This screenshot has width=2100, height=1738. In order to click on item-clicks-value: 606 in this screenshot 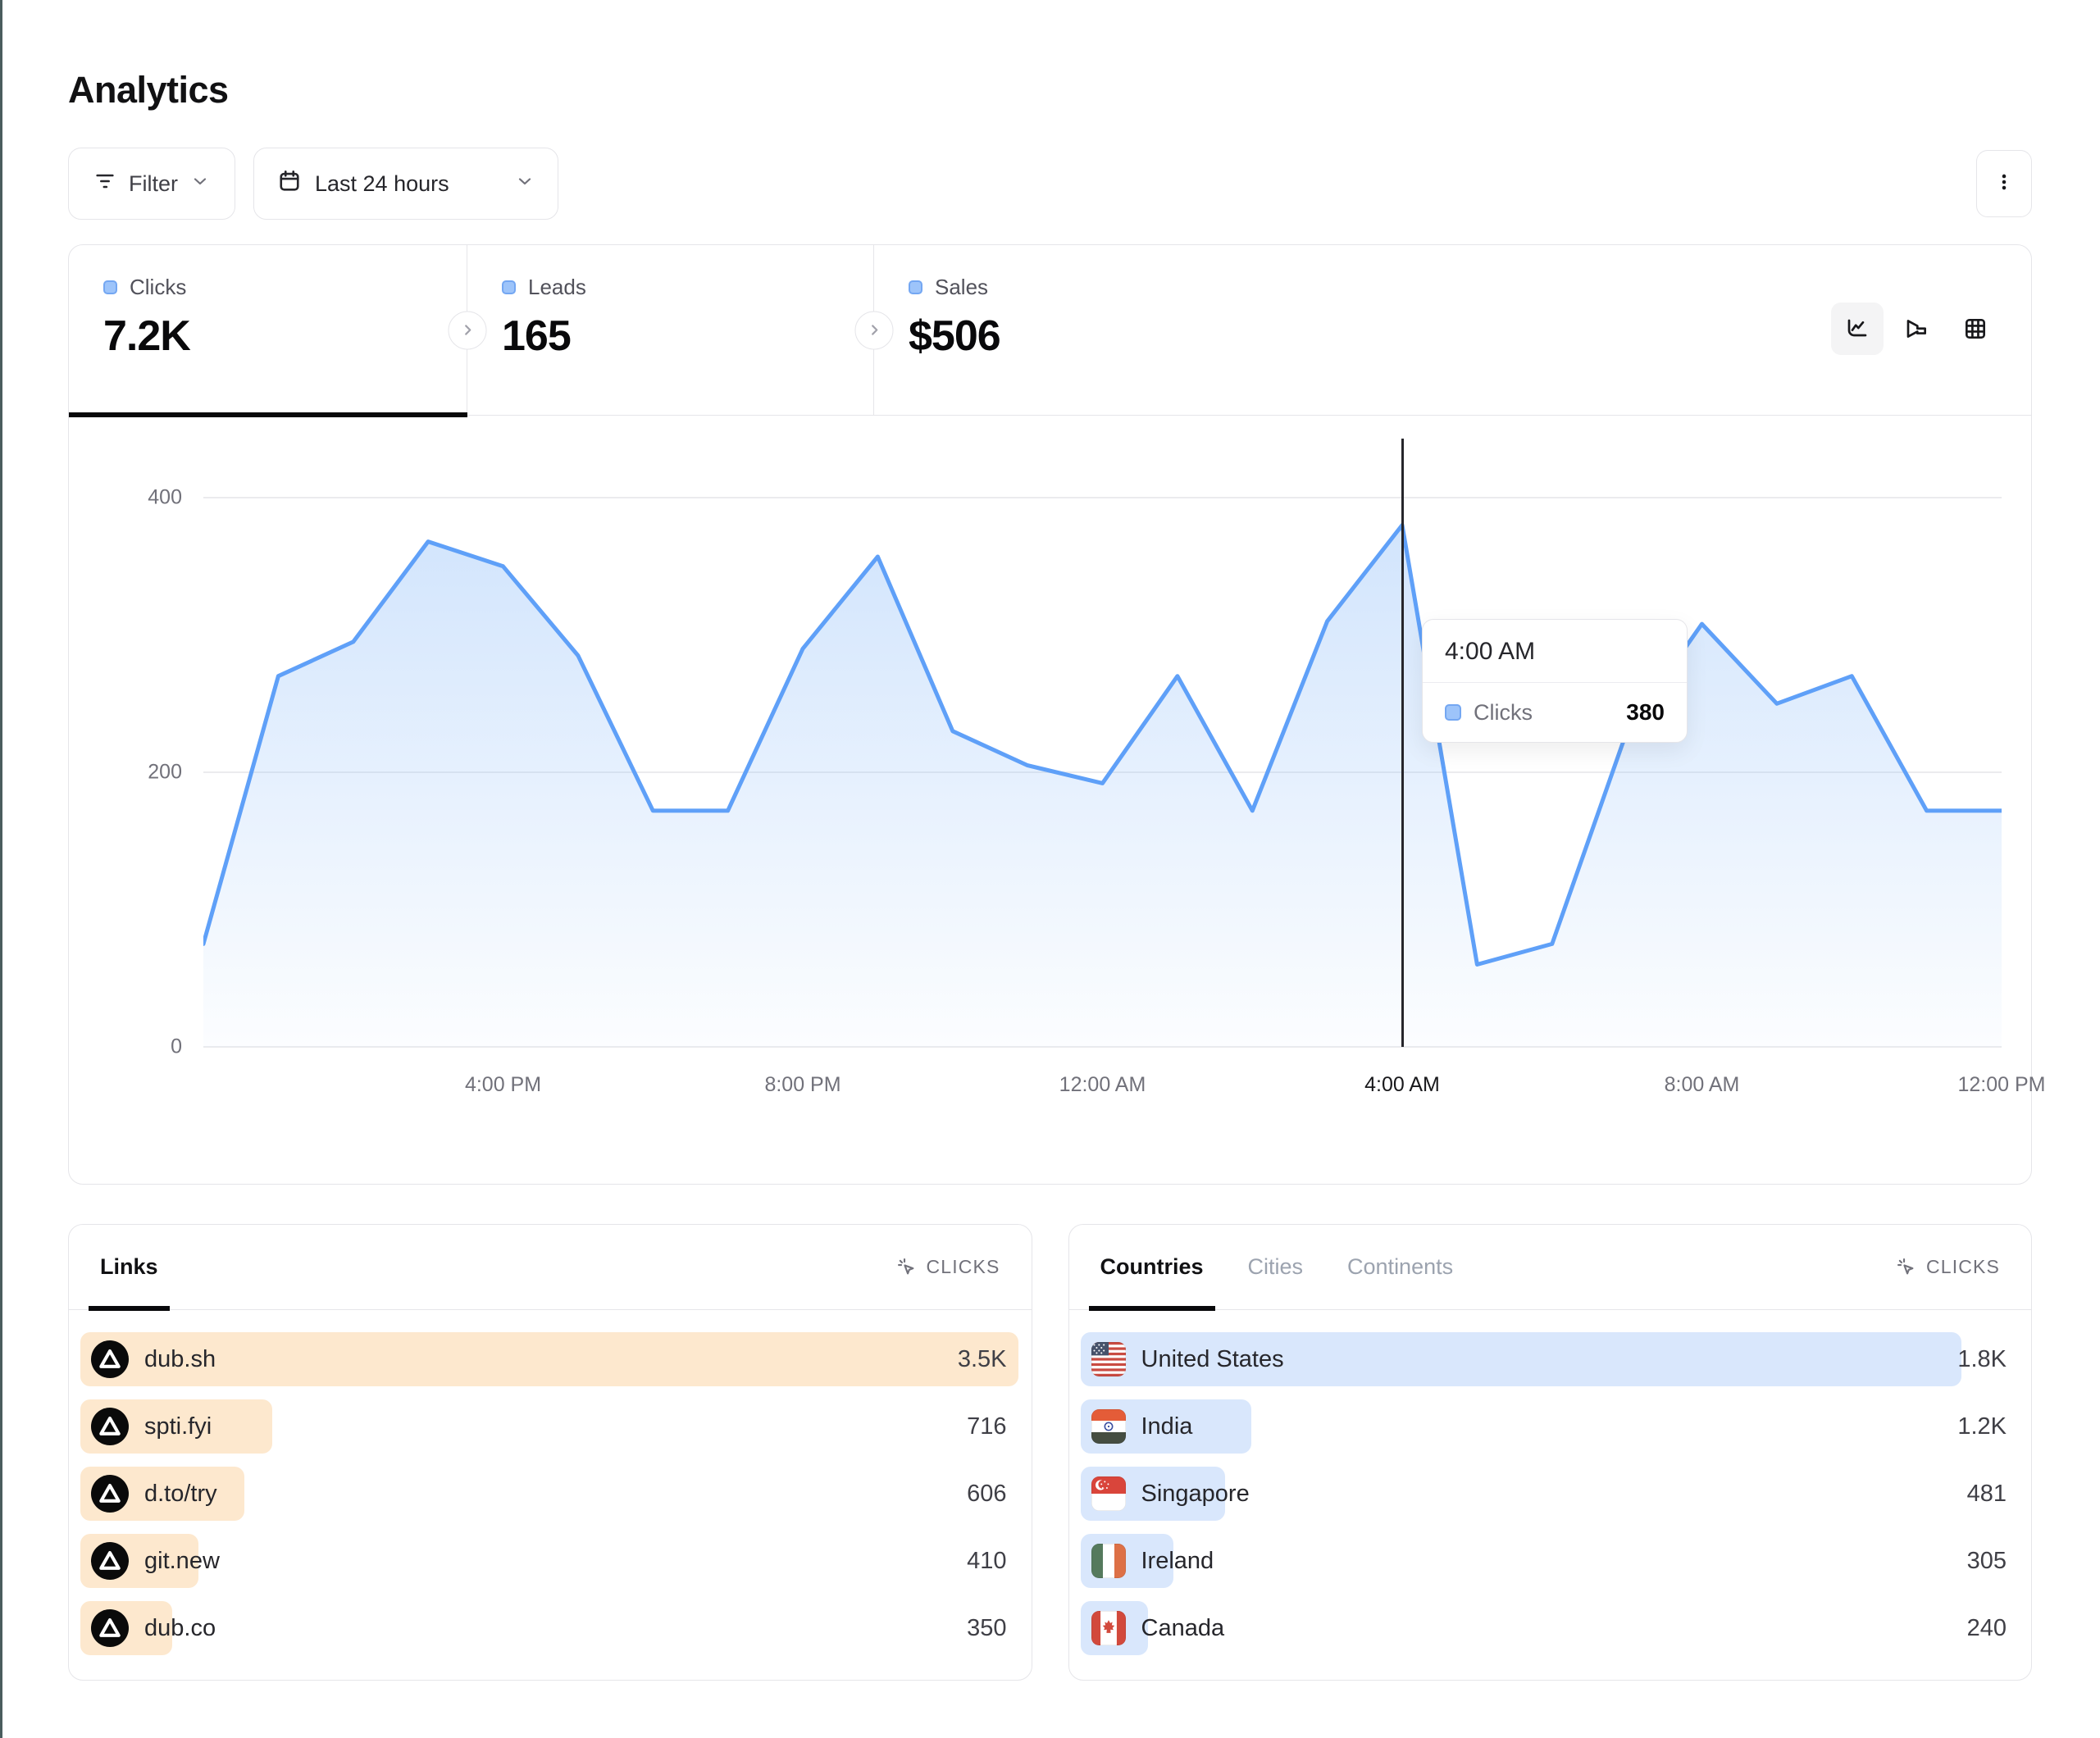, I will do `click(987, 1493)`.